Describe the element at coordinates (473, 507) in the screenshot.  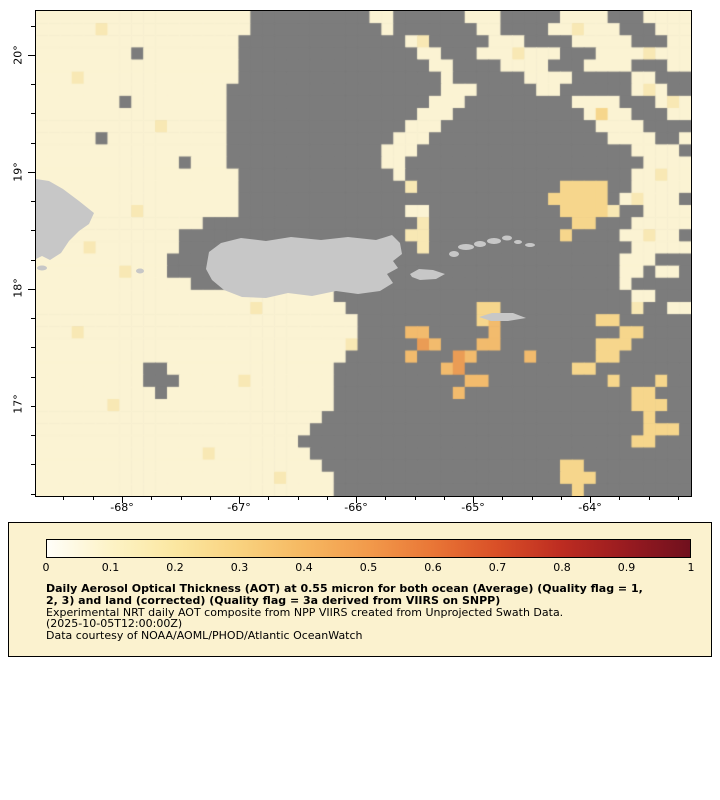
I see `lon-axis-label: -65°` at that location.